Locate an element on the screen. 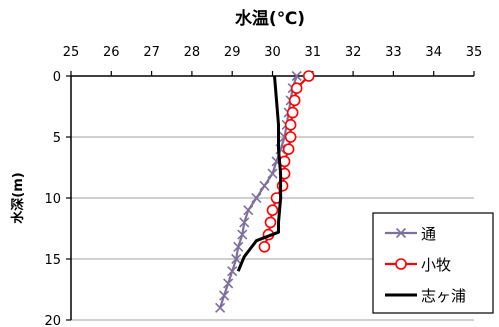  x-tick-labels: 25 26 27 28 29 30 31 32 33 34 35 is located at coordinates (273, 52).